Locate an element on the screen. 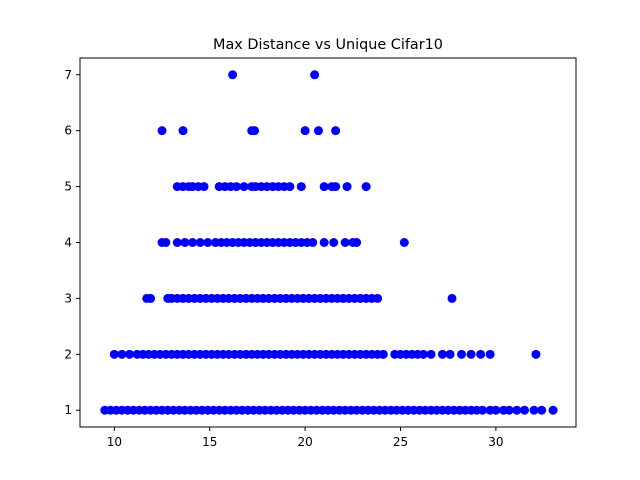 This screenshot has height=480, width=640. y-tick-label: 6 is located at coordinates (68, 131).